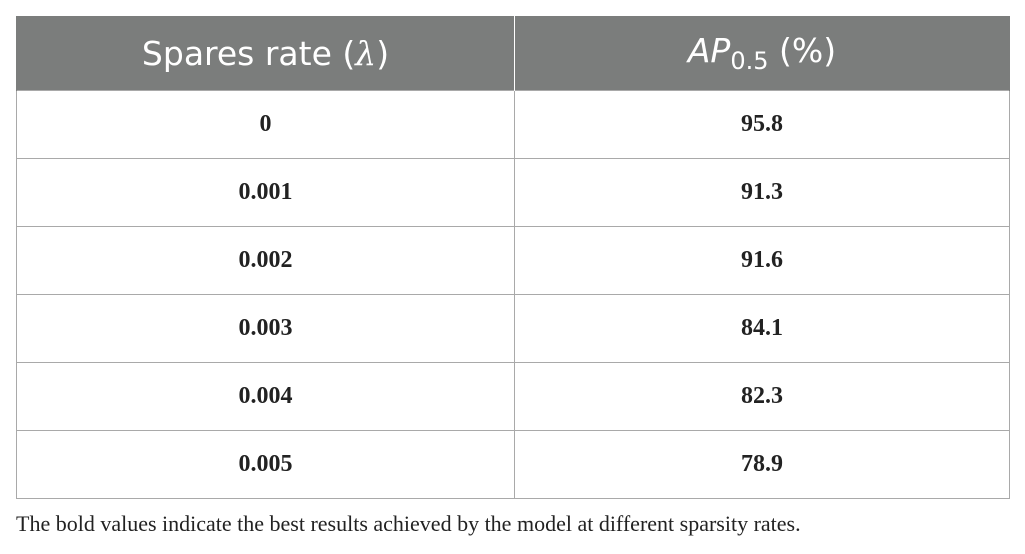 Image resolution: width=1025 pixels, height=554 pixels. What do you see at coordinates (762, 396) in the screenshot?
I see `cell-ap: 82.3` at bounding box center [762, 396].